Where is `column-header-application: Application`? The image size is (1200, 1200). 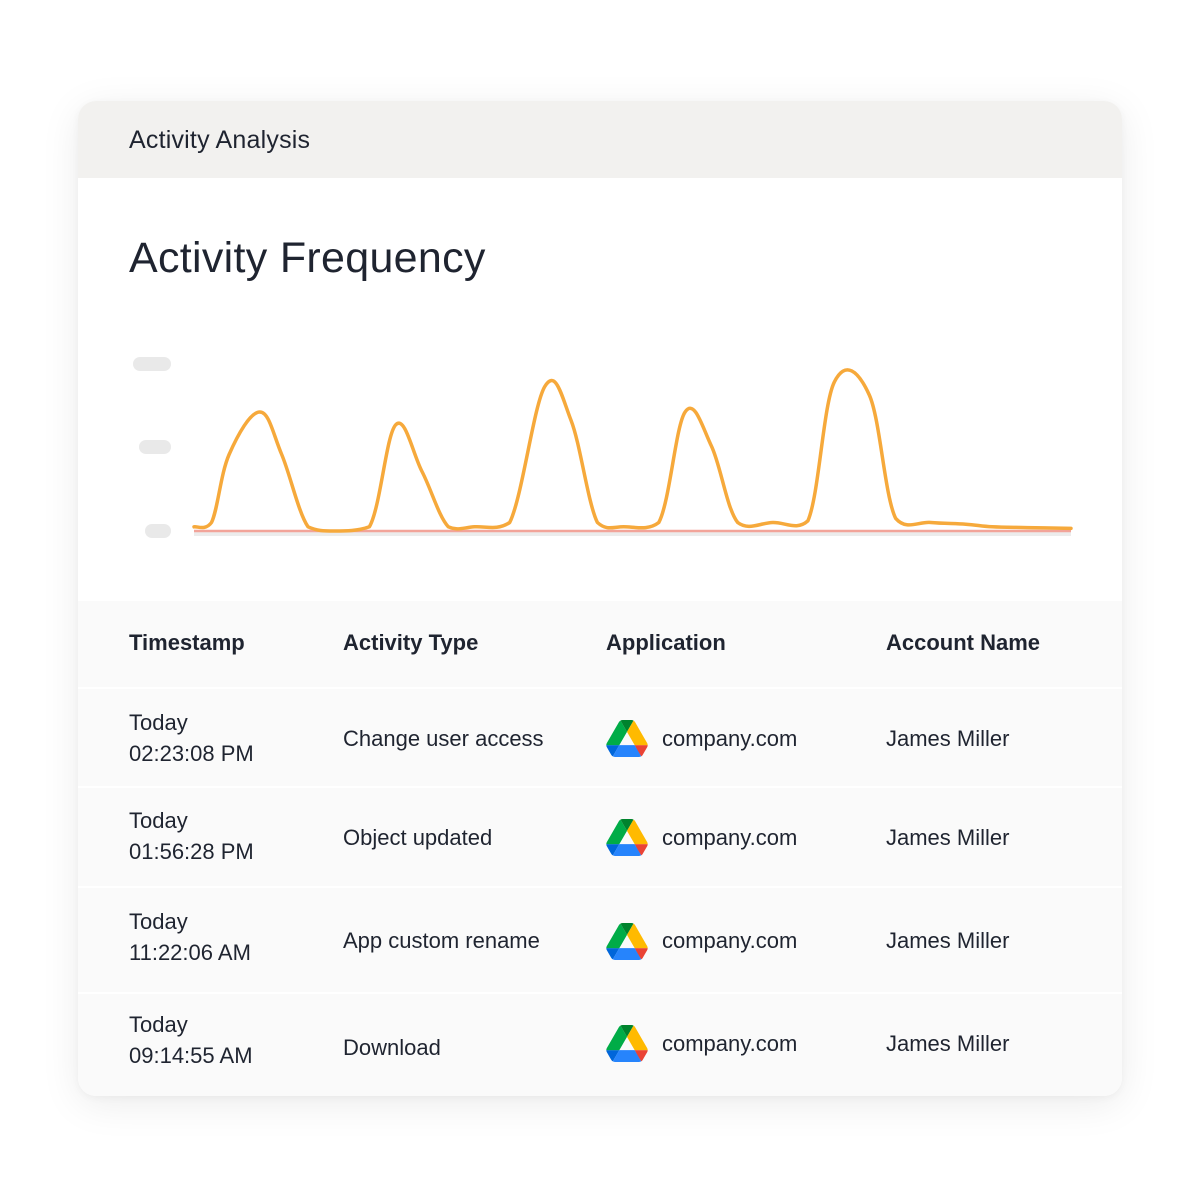
column-header-application: Application is located at coordinates (666, 642).